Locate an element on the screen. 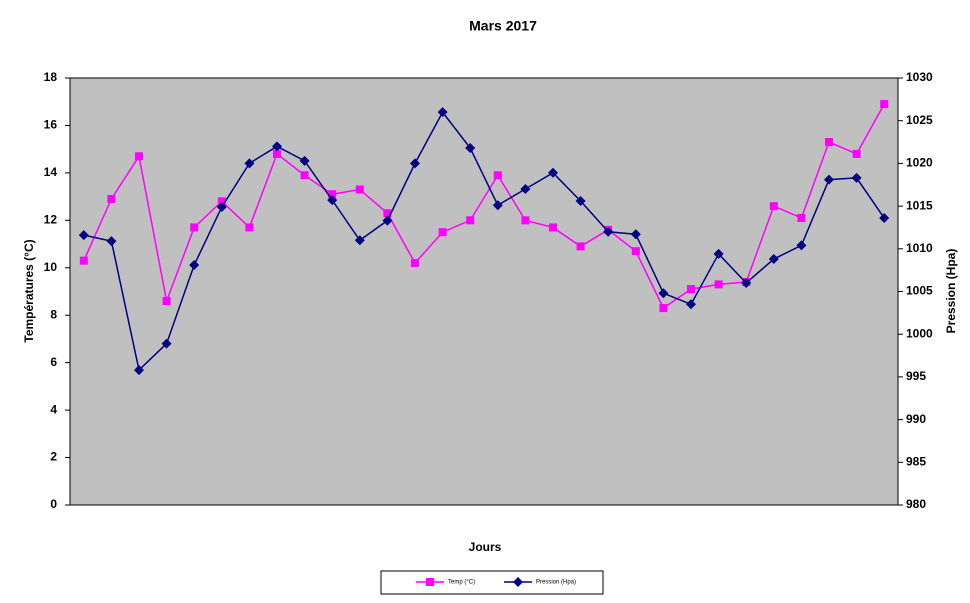  y-tick-label: 4 is located at coordinates (53, 409).